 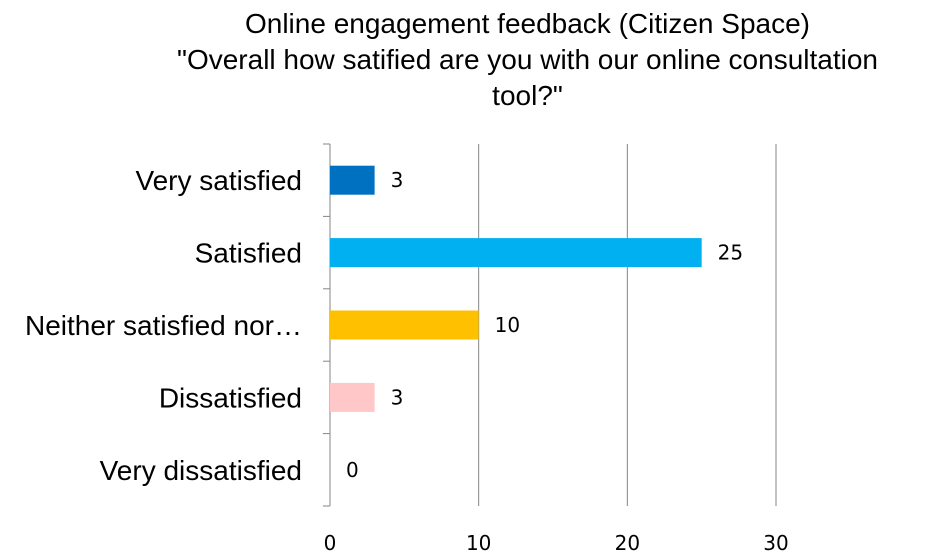 I want to click on data-label-1: 25, so click(x=730, y=253).